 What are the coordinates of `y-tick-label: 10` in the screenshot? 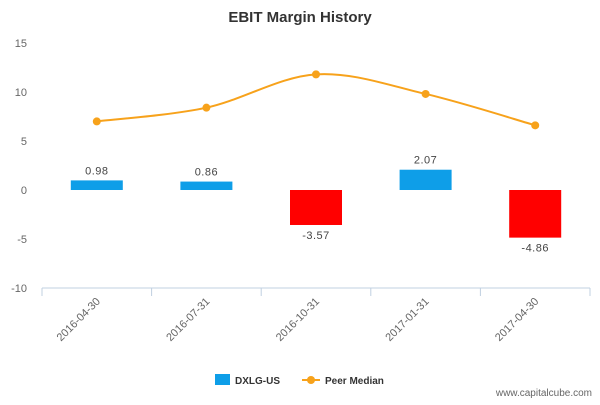 It's located at (21, 93).